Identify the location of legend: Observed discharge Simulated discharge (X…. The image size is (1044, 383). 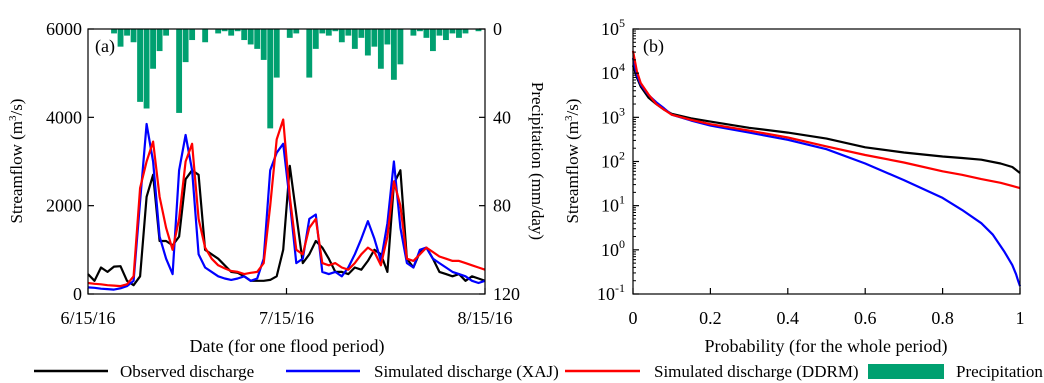
(538, 371).